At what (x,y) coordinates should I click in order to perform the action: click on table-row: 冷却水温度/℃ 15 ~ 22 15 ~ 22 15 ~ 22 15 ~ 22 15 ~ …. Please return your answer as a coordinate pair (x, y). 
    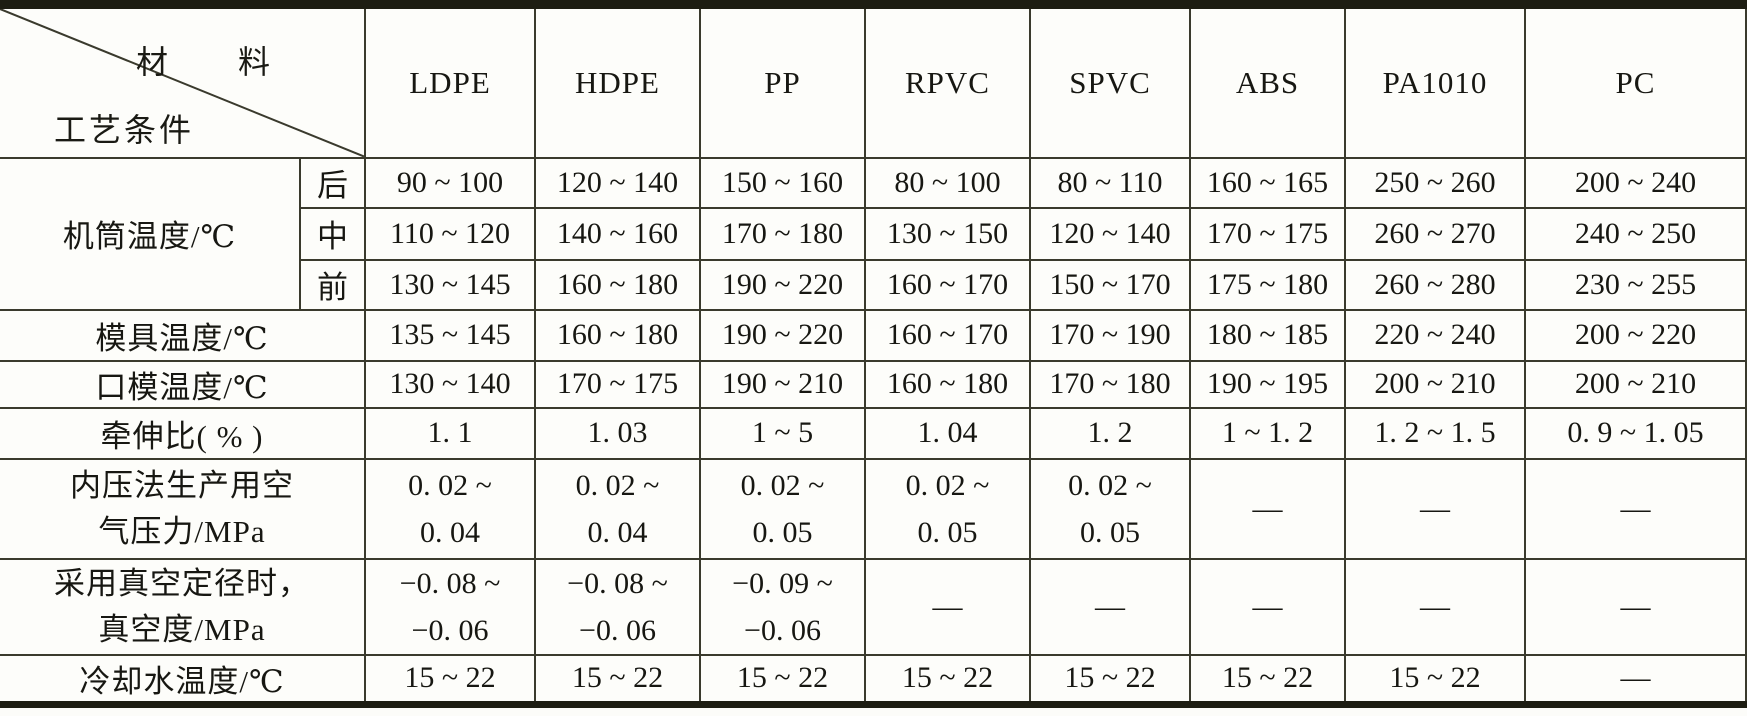
    Looking at the image, I should click on (873, 679).